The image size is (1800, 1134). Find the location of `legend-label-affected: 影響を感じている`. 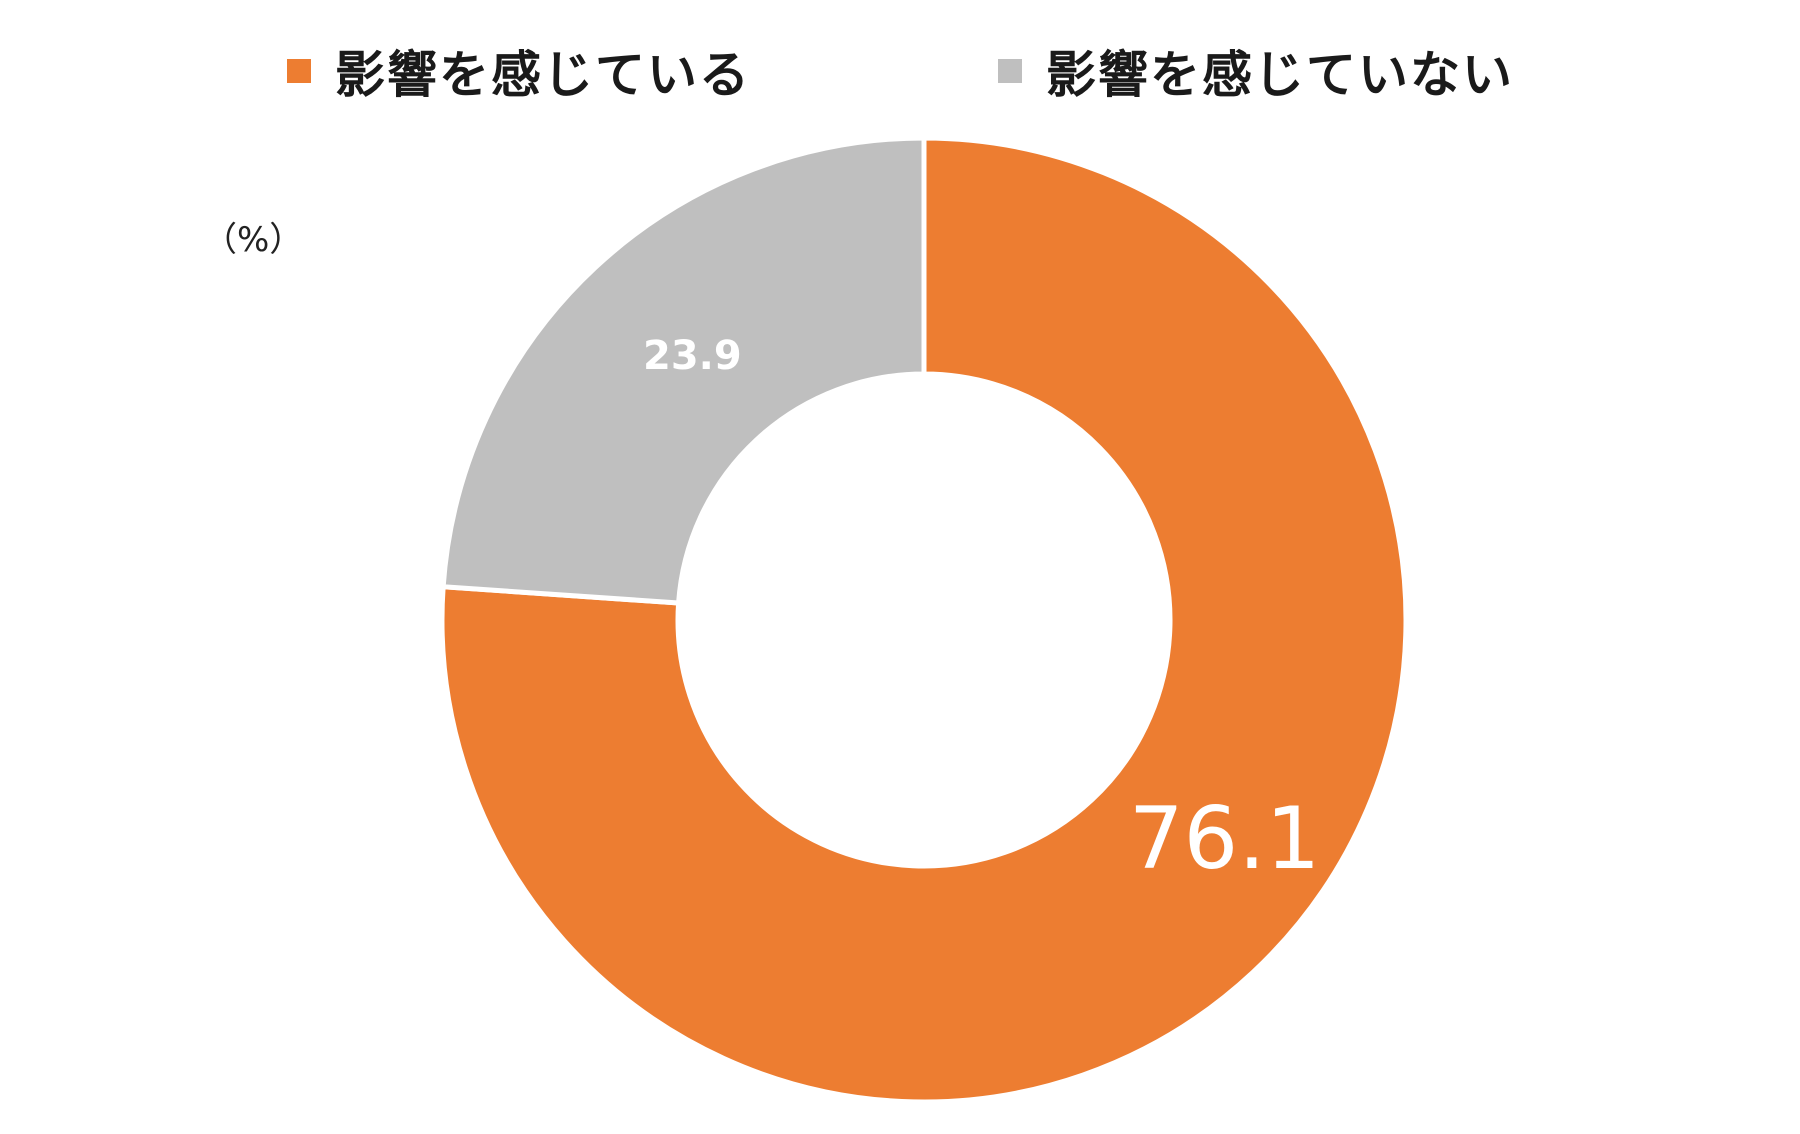

legend-label-affected: 影響を感じている is located at coordinates (543, 75).